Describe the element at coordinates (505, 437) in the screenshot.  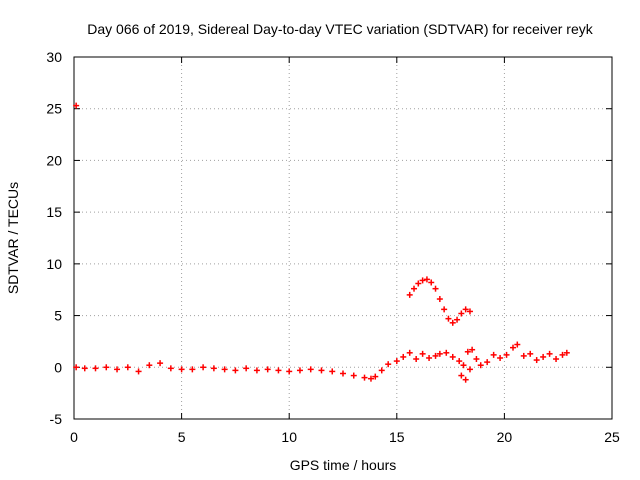
I see `x-tick-label: 20` at that location.